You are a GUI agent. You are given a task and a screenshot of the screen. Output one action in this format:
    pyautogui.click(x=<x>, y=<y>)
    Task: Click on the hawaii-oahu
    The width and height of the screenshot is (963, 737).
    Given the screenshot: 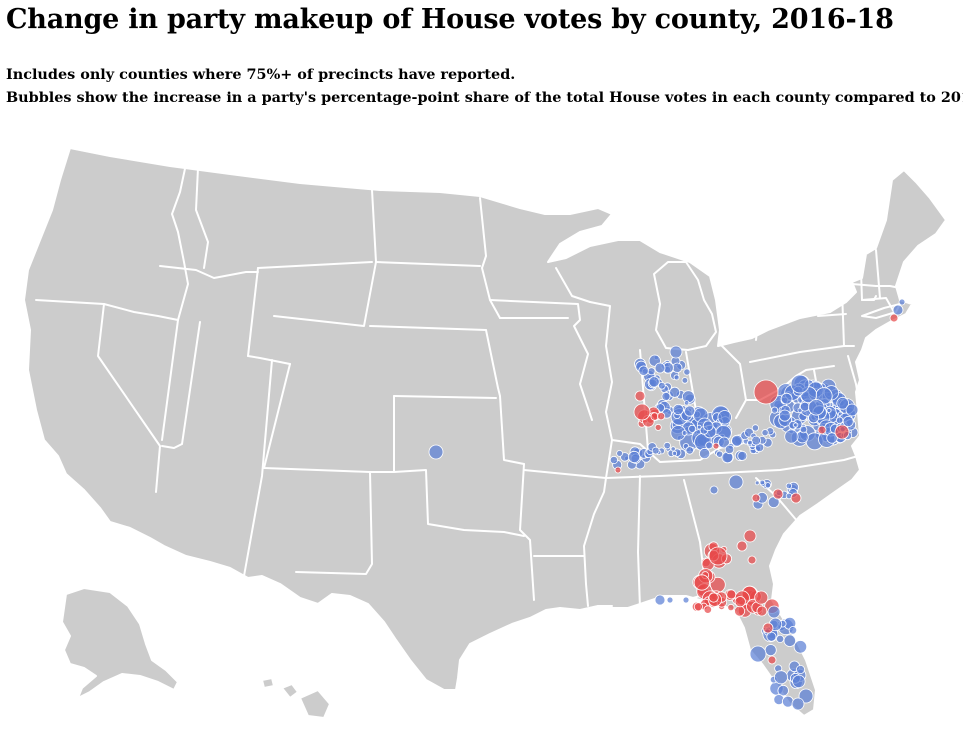 What is the action you would take?
    pyautogui.click(x=268, y=683)
    